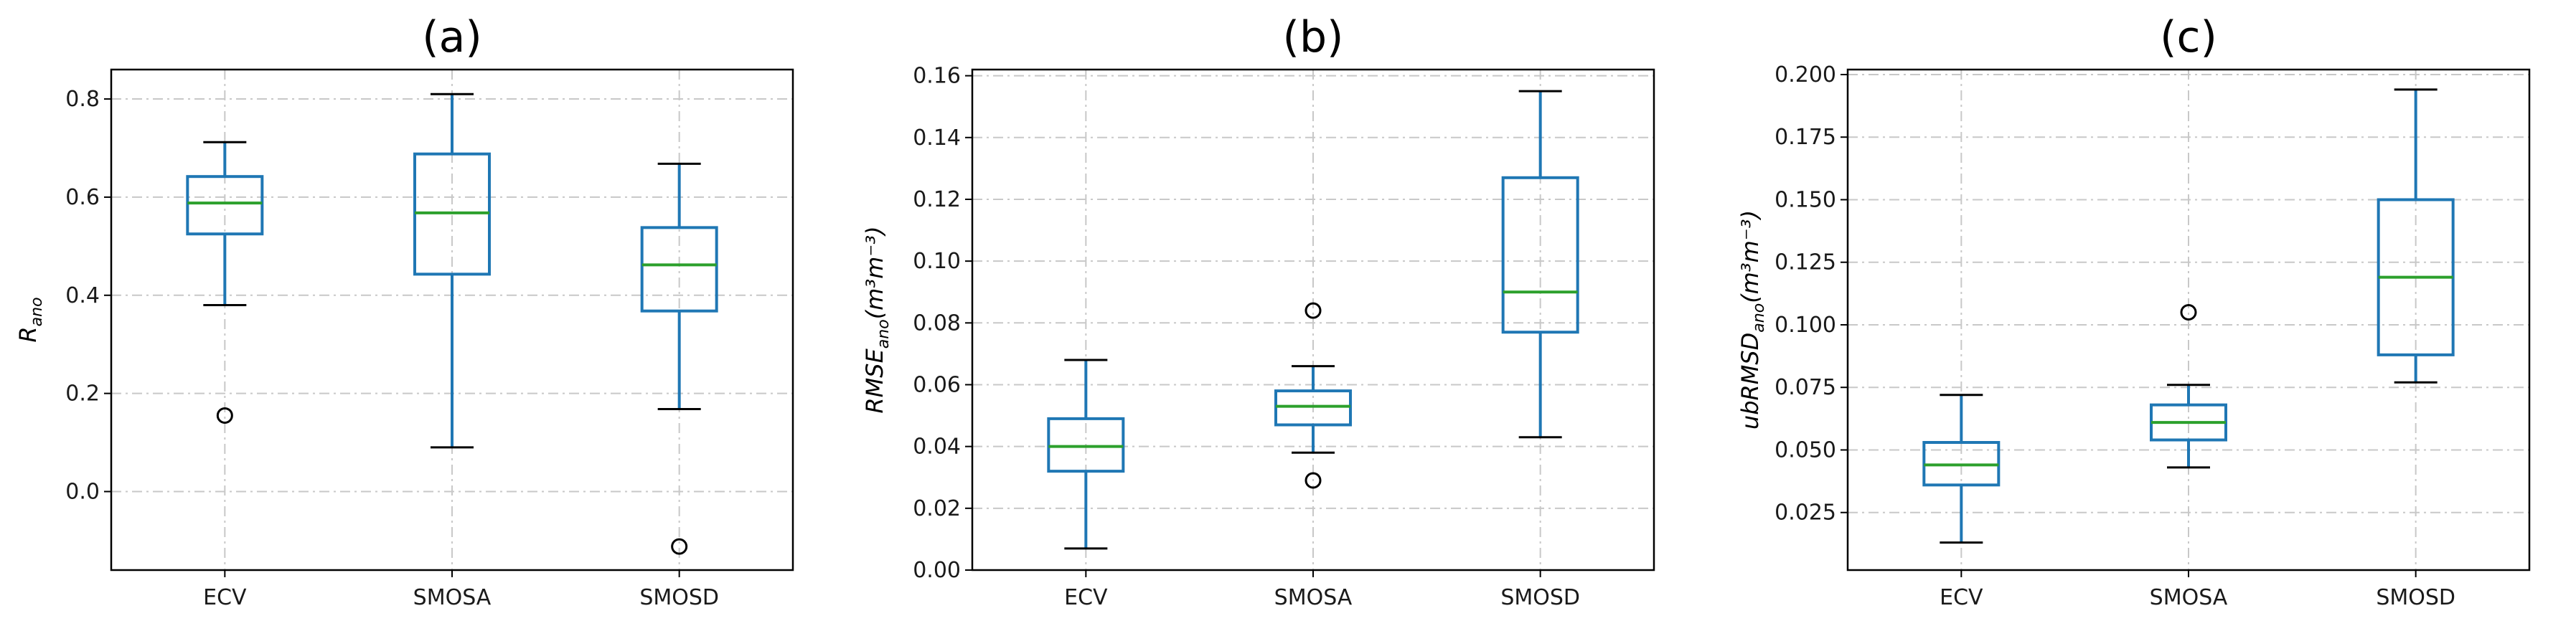 Image resolution: width=2576 pixels, height=626 pixels. I want to click on chart-title: (a), so click(452, 37).